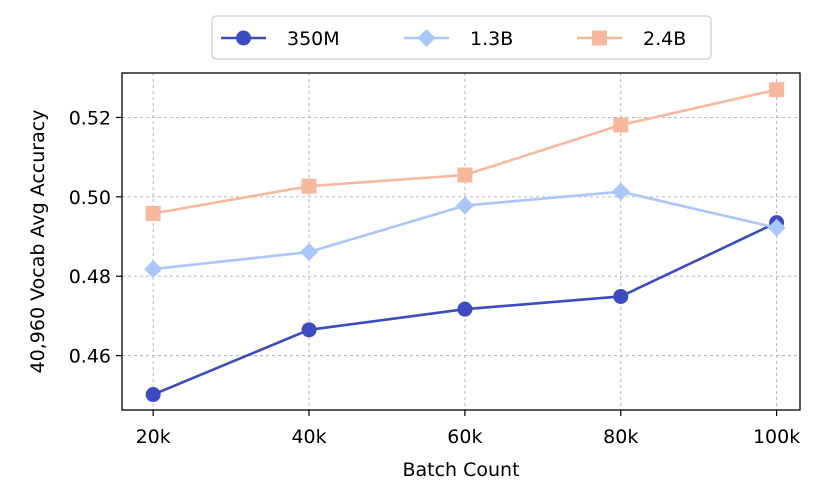  I want to click on y-axis-label: 40,960 Vocab Avg Accuracy, so click(38, 242).